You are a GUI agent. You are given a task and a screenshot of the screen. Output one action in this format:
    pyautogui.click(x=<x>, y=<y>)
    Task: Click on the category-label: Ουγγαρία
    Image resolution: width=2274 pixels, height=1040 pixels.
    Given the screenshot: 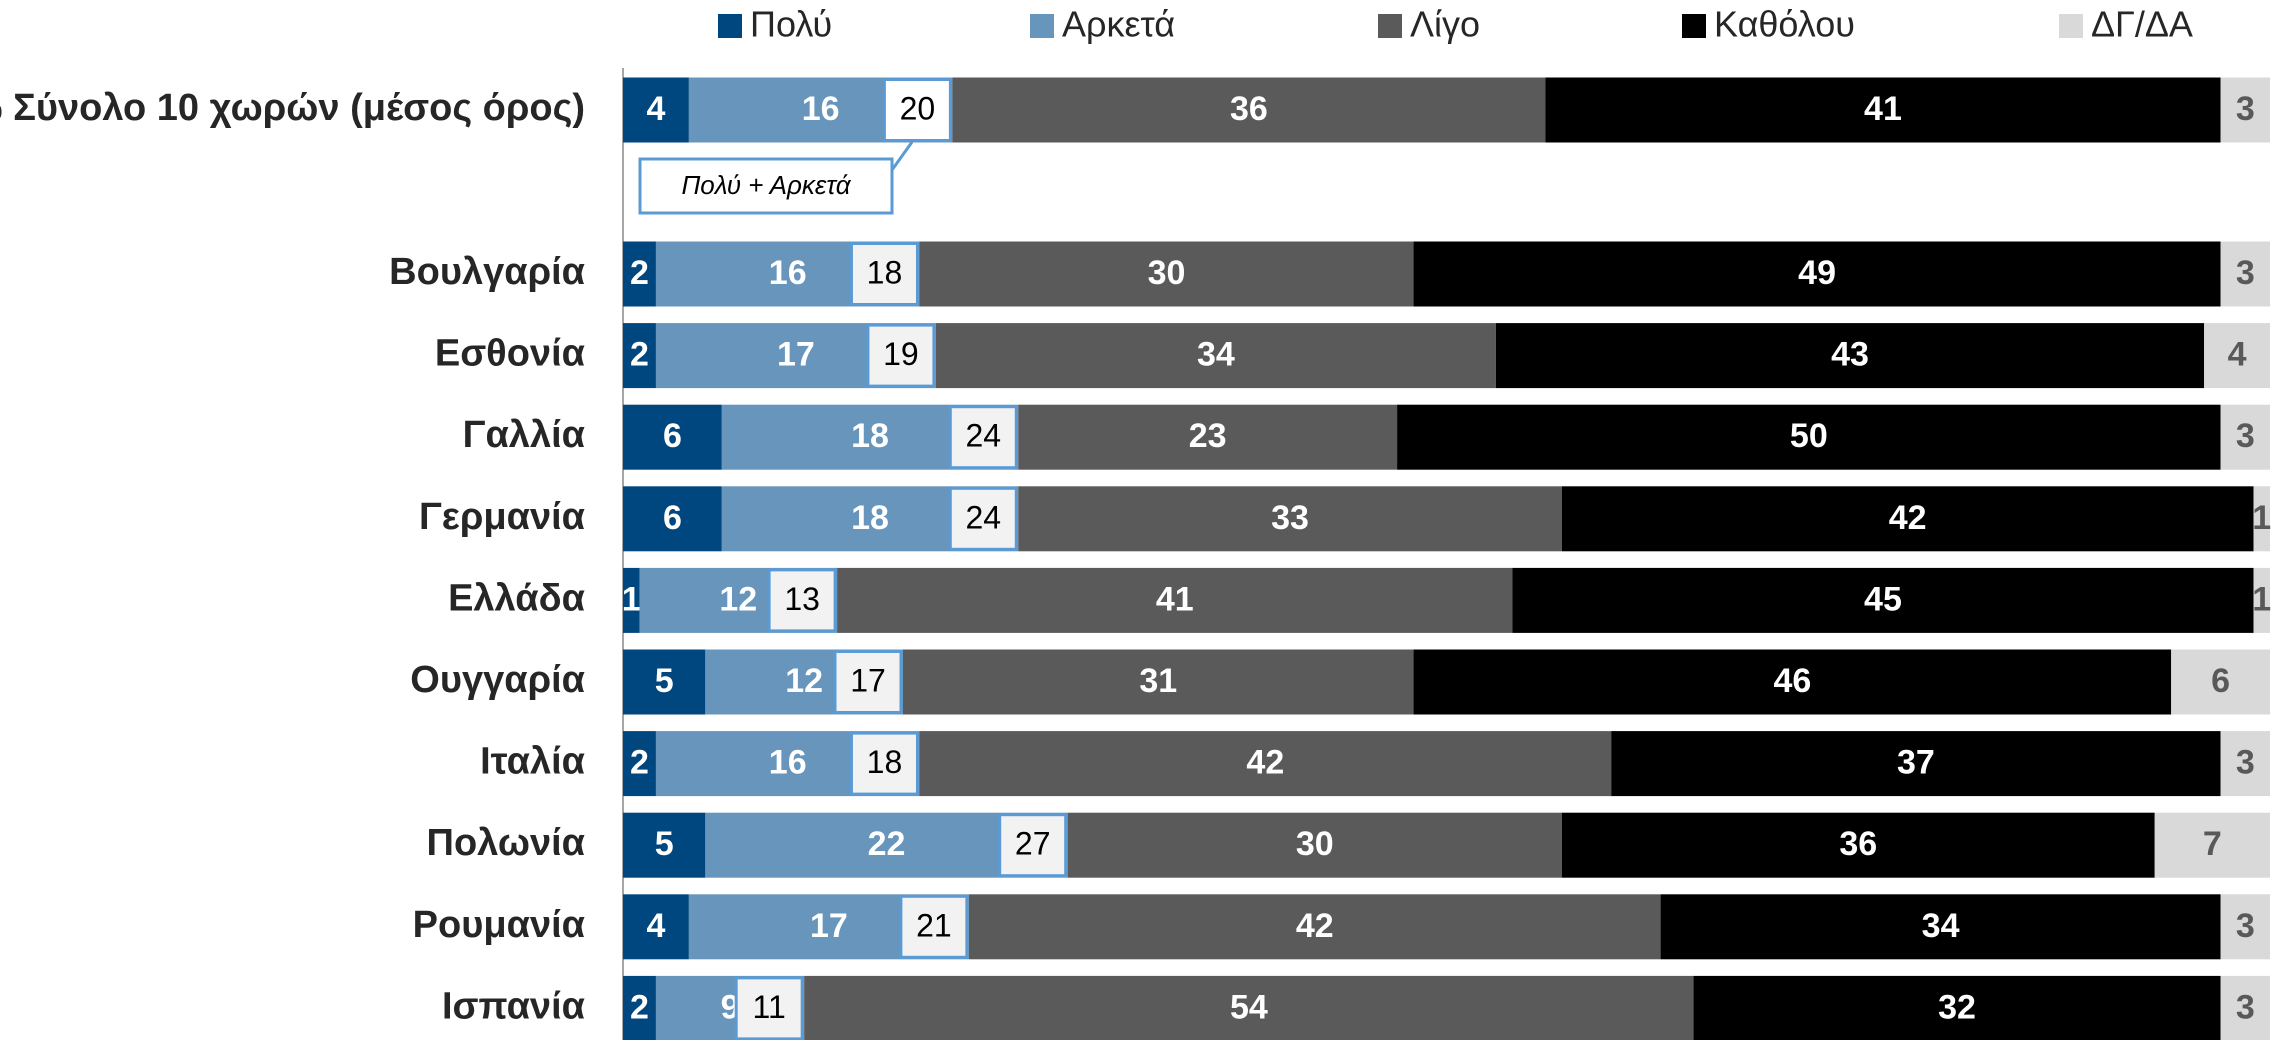 What is the action you would take?
    pyautogui.click(x=497, y=680)
    